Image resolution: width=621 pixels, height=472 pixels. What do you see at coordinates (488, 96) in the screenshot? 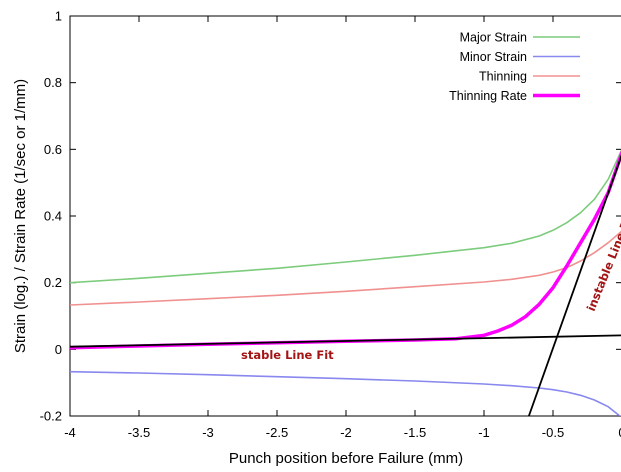
I see `legend-label: Thinning Rate` at bounding box center [488, 96].